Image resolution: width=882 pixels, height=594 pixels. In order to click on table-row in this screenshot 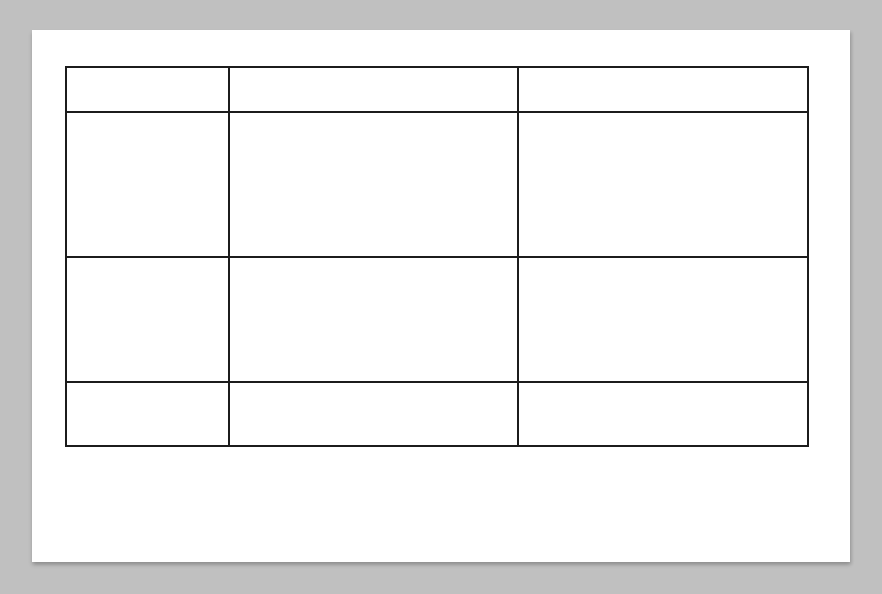, I will do `click(437, 414)`.